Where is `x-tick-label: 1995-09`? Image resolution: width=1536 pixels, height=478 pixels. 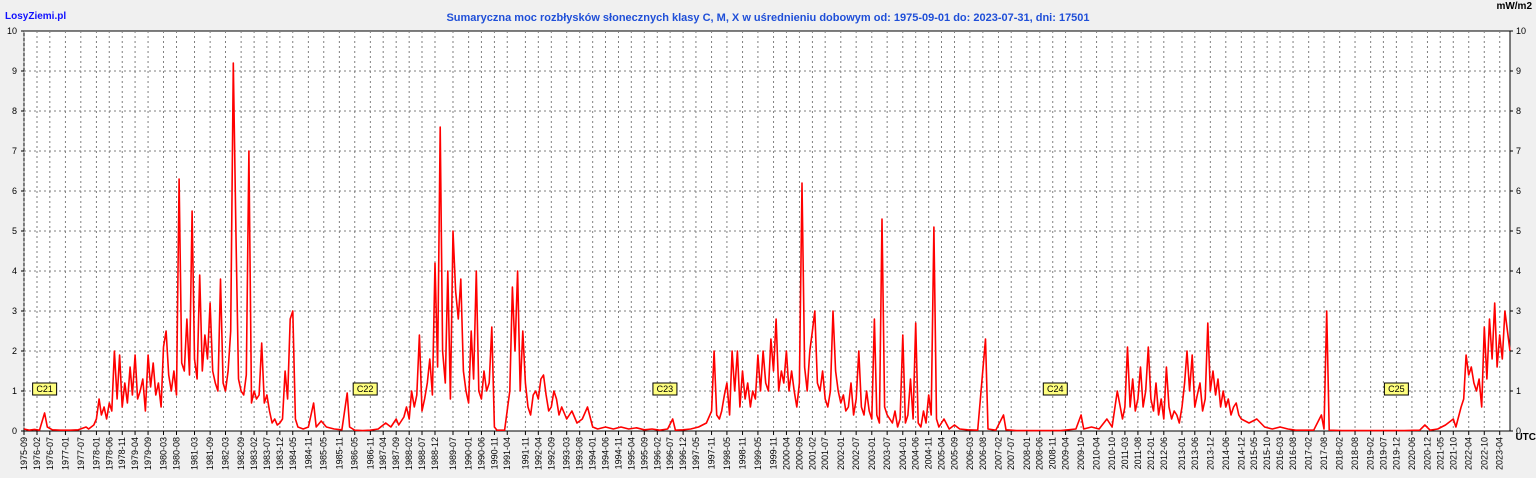 x-tick-label: 1995-09 is located at coordinates (644, 453).